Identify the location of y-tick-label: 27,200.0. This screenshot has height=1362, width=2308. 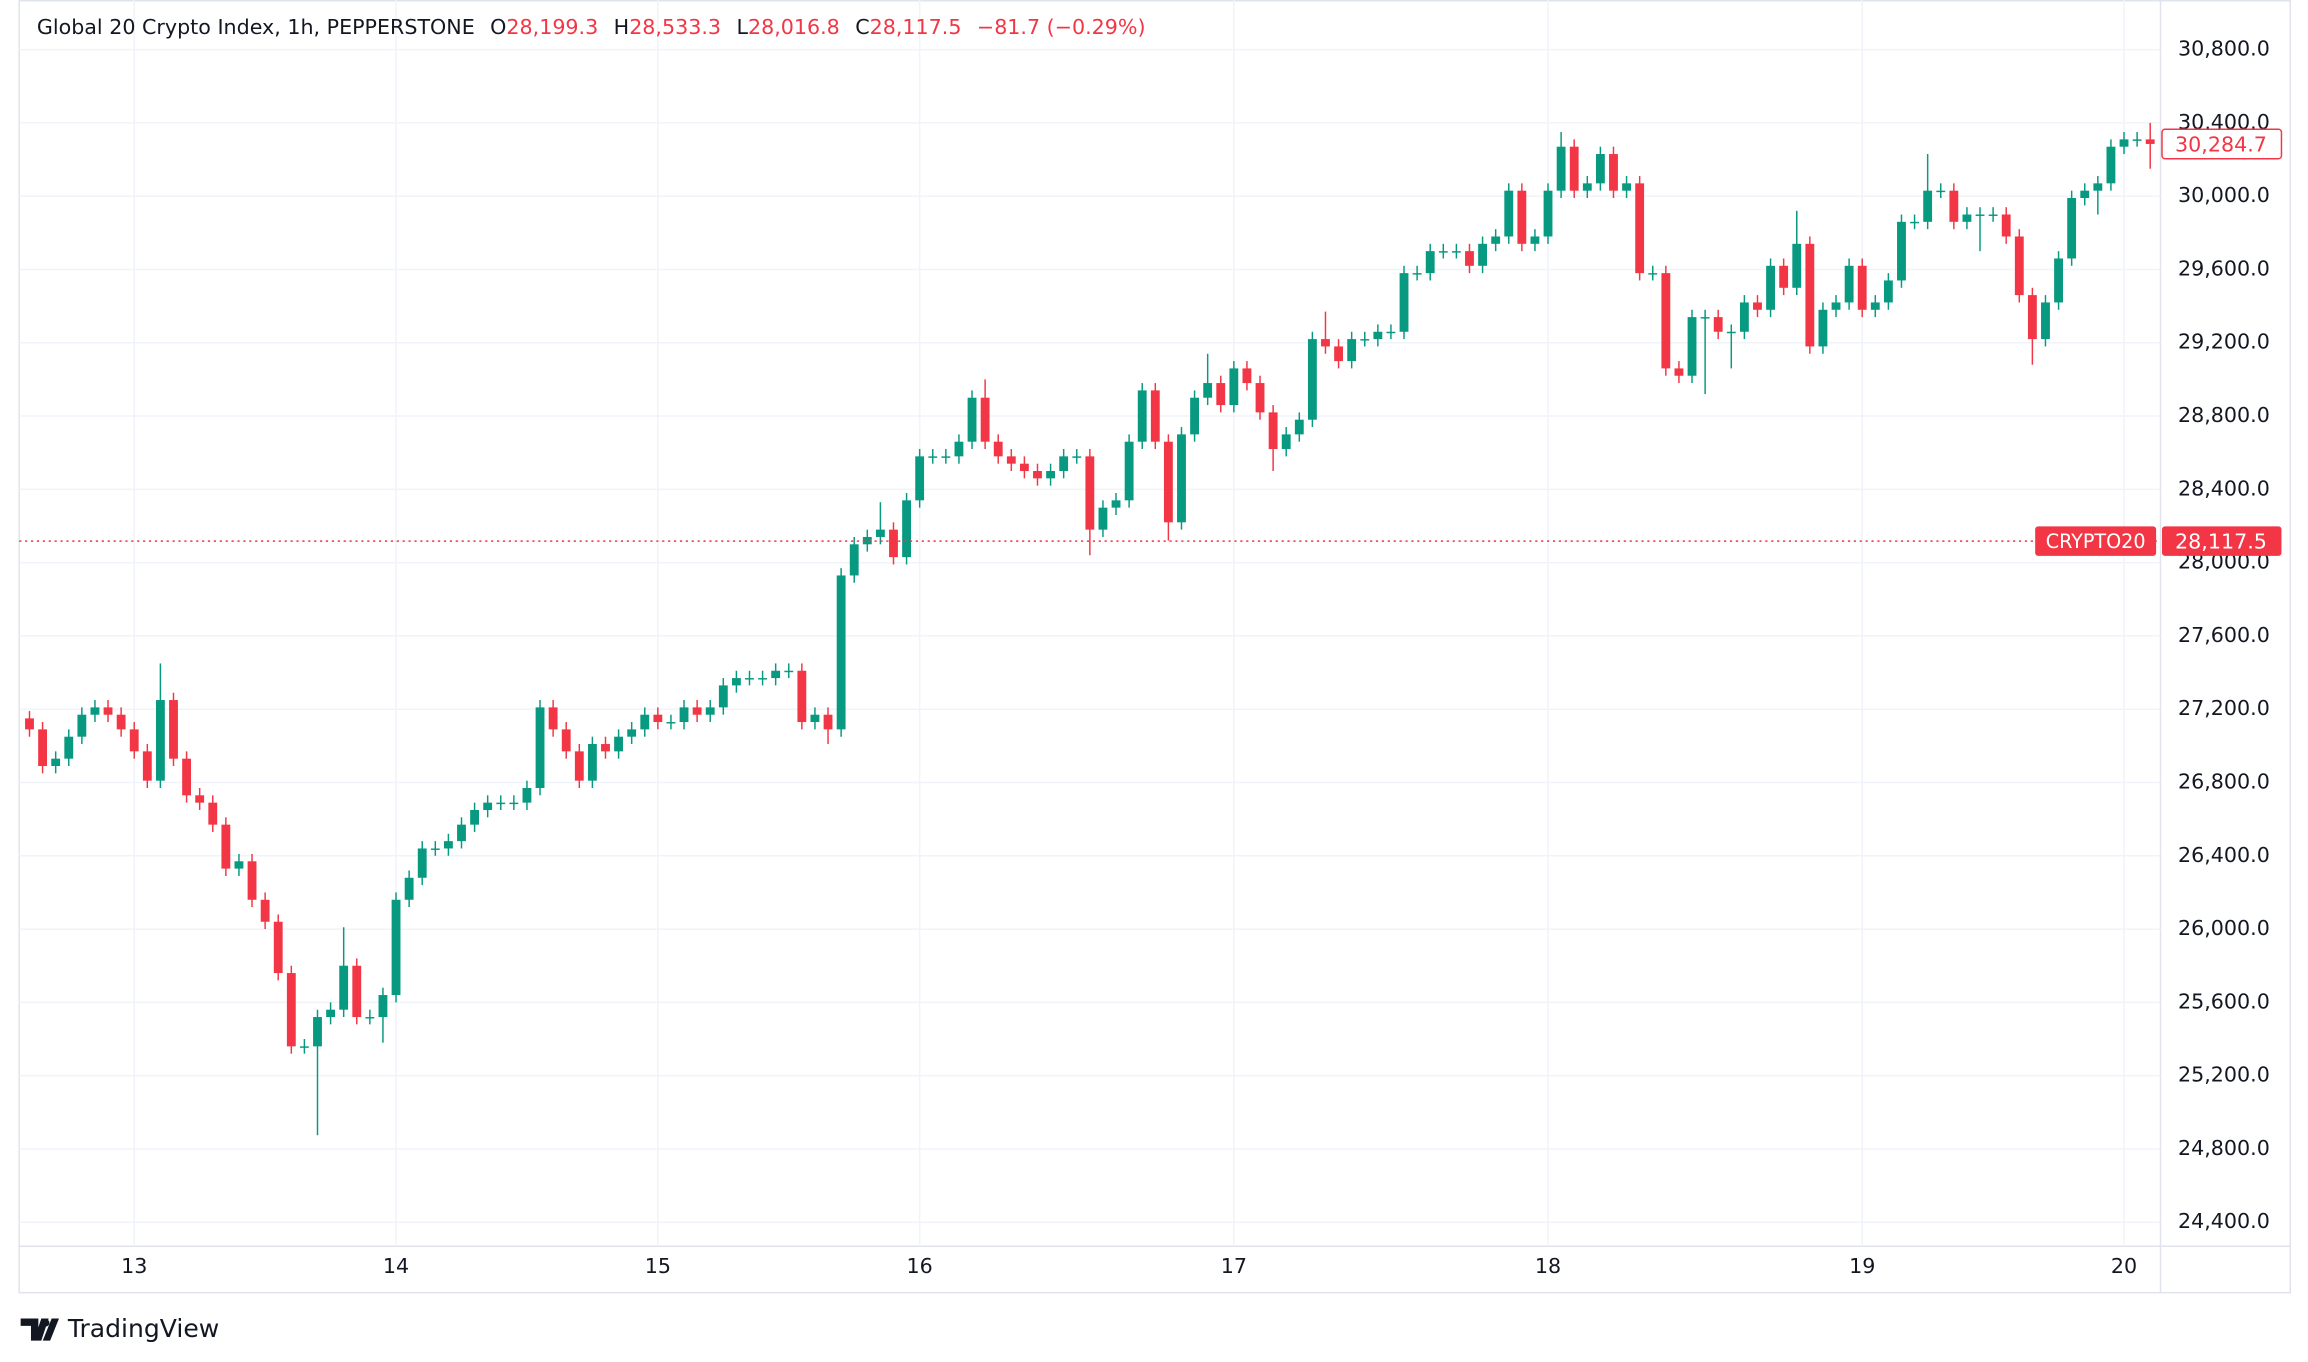
(2224, 708).